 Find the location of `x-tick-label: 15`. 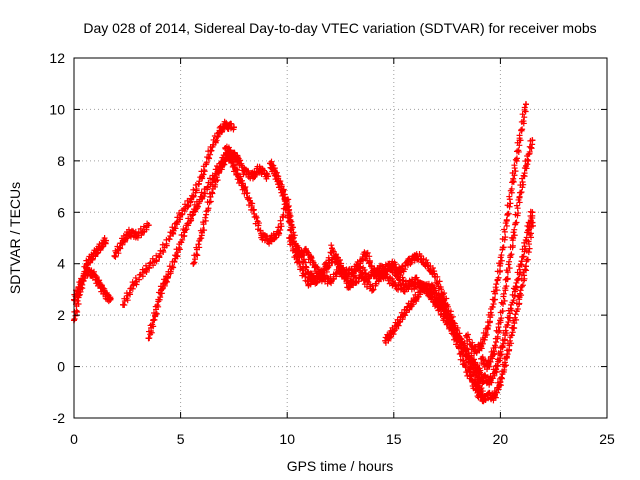

x-tick-label: 15 is located at coordinates (394, 439).